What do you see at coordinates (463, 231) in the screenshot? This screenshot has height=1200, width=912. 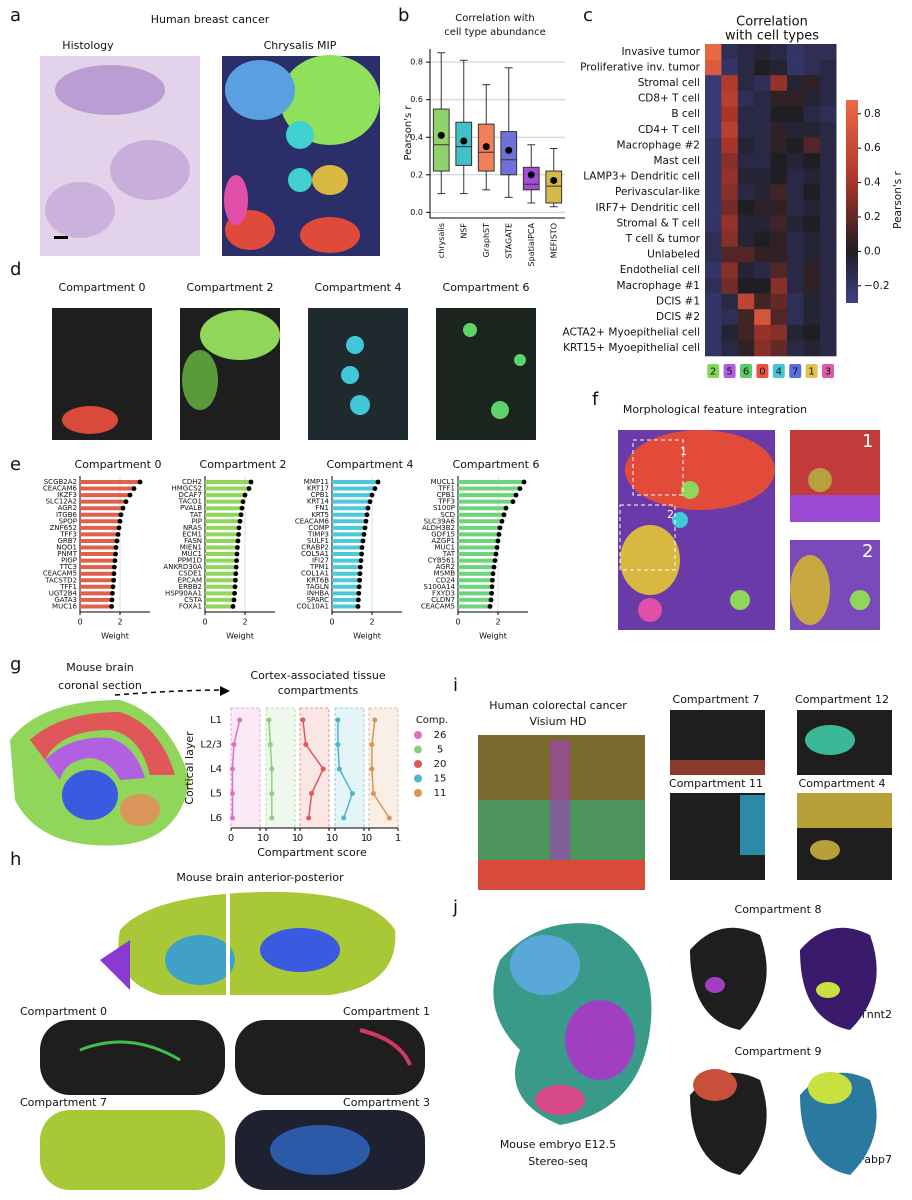 I see `x-tick-label: NSF` at bounding box center [463, 231].